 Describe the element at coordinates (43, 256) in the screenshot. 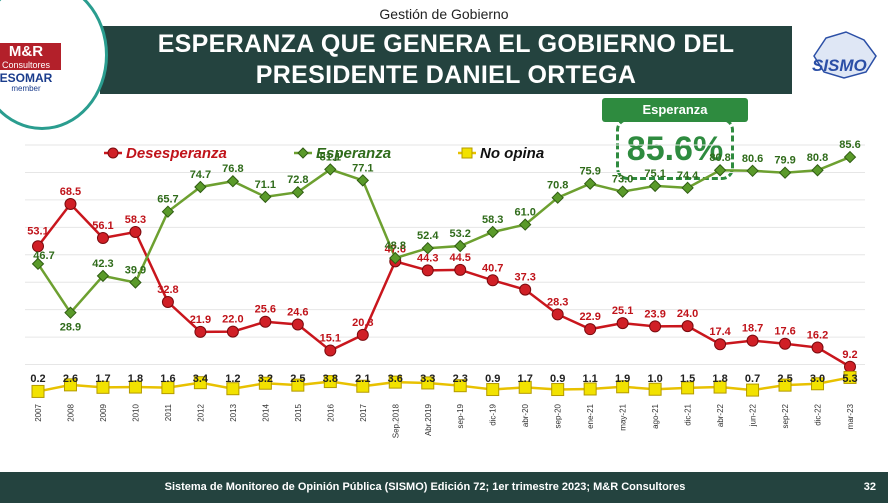

I see `data-label-esperanza: 46.7` at that location.